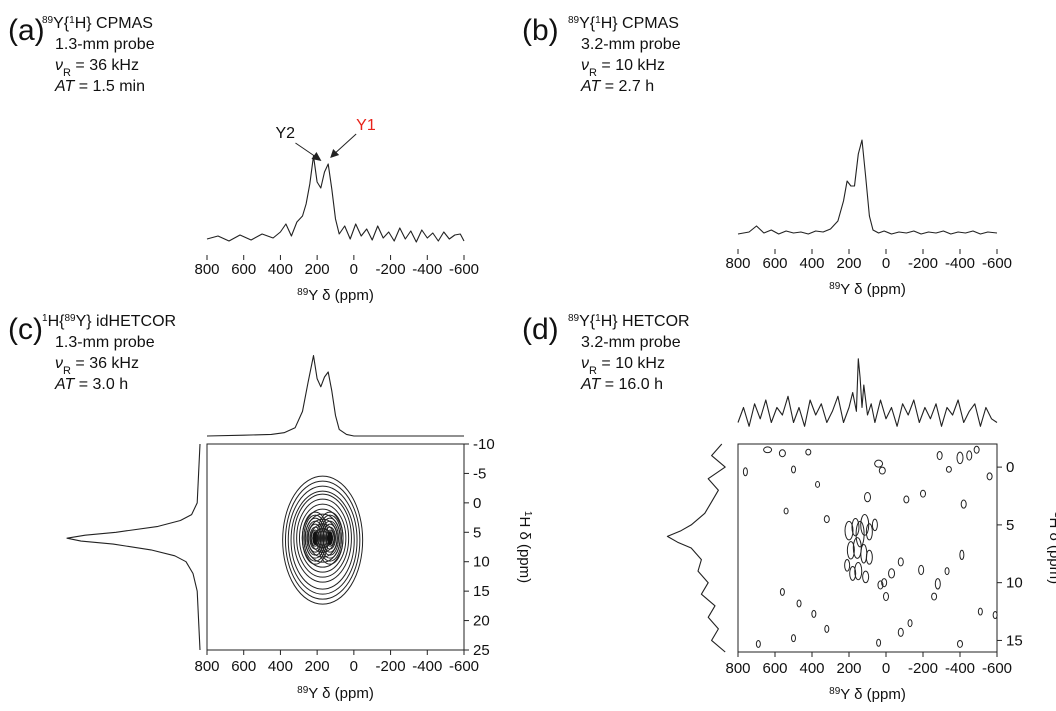  What do you see at coordinates (540, 30) in the screenshot?
I see `panel-label: (b)` at bounding box center [540, 30].